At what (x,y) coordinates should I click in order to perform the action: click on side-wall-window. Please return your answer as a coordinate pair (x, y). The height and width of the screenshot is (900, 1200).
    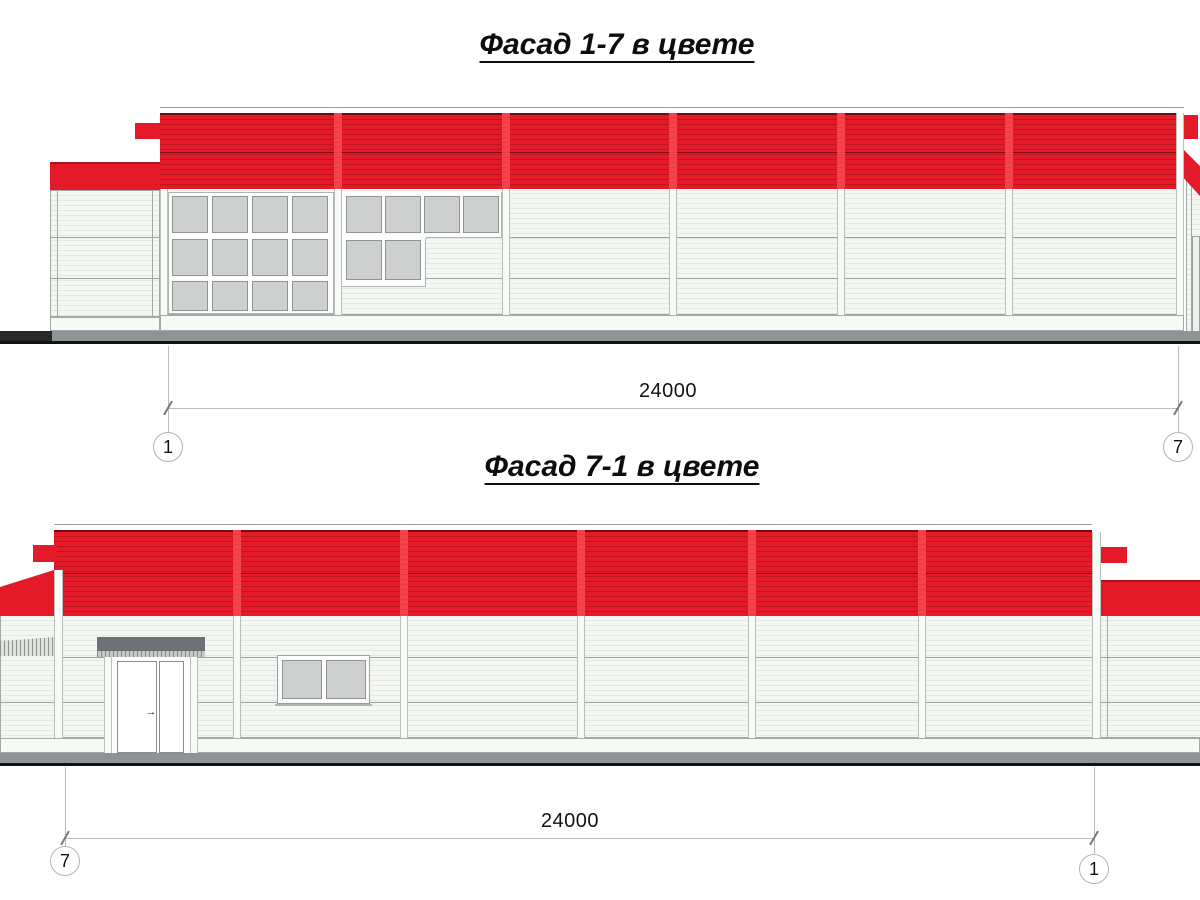
    Looking at the image, I should click on (1196, 284).